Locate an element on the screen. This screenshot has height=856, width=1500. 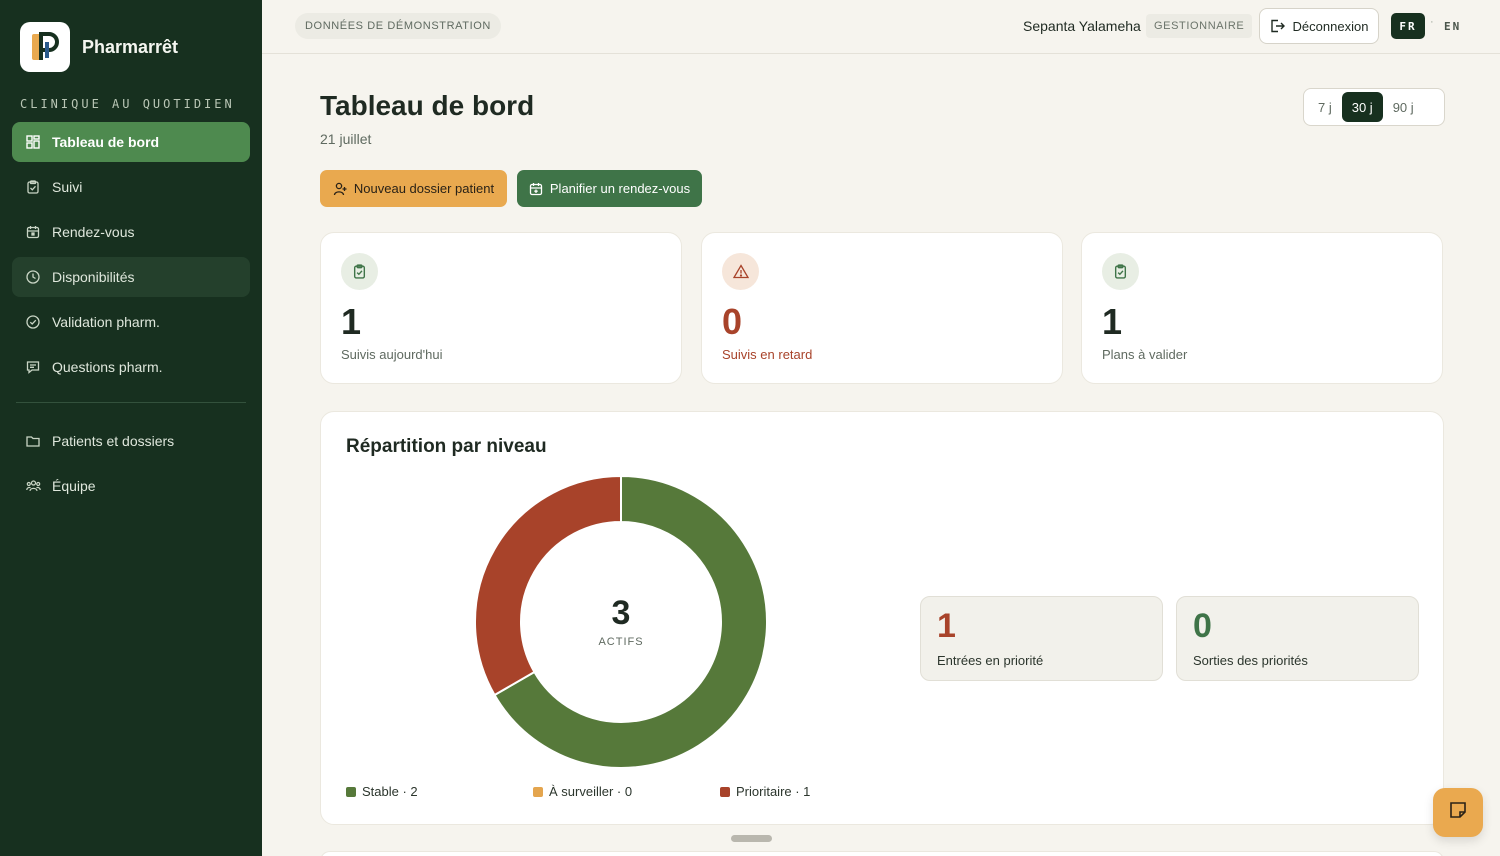
stat-card-overdue: 0 Suivis en retard is located at coordinates (882, 308).